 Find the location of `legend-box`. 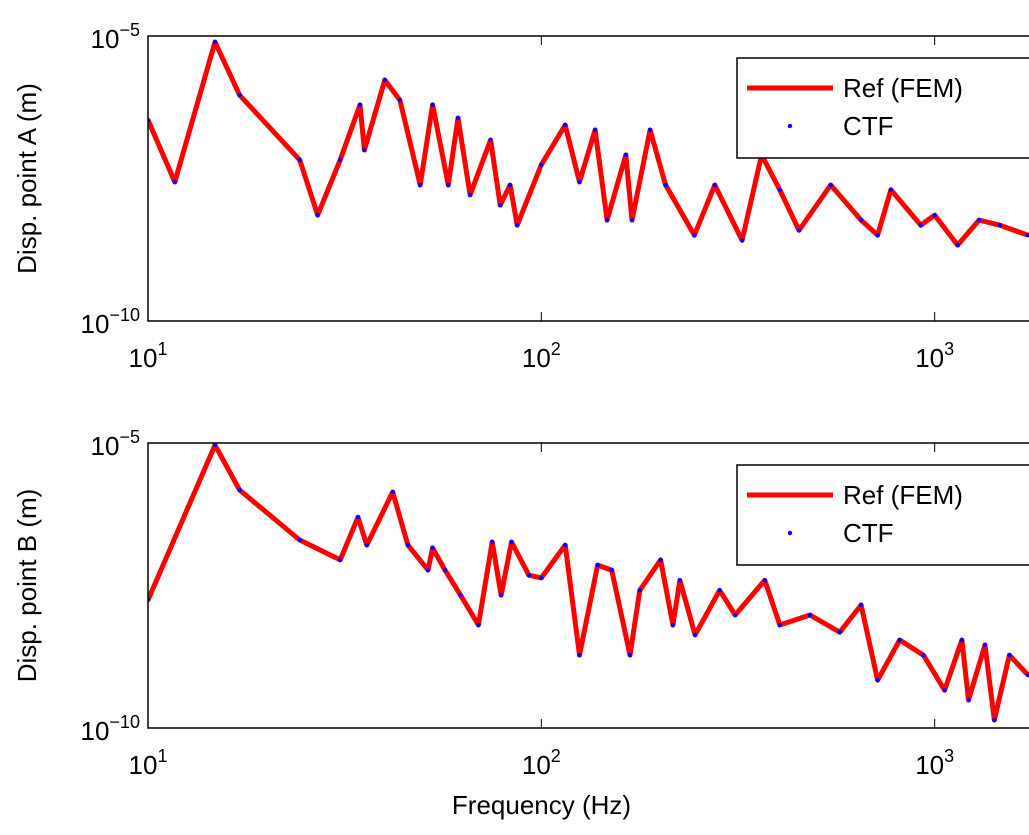

legend-box is located at coordinates (882, 515).